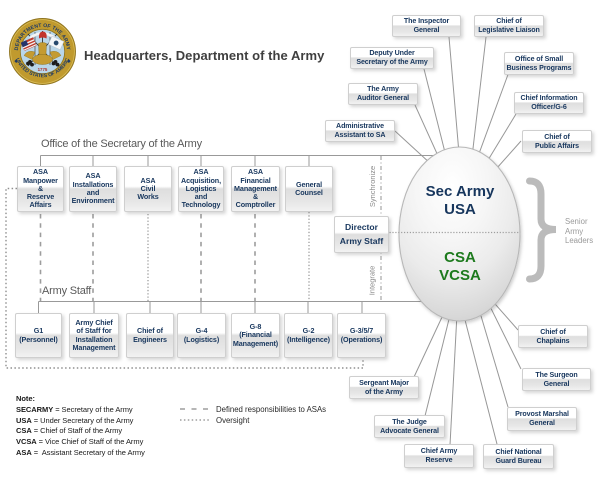 This screenshot has height=478, width=600. Describe the element at coordinates (43, 69) in the screenshot. I see `svg-text: 1775` at that location.